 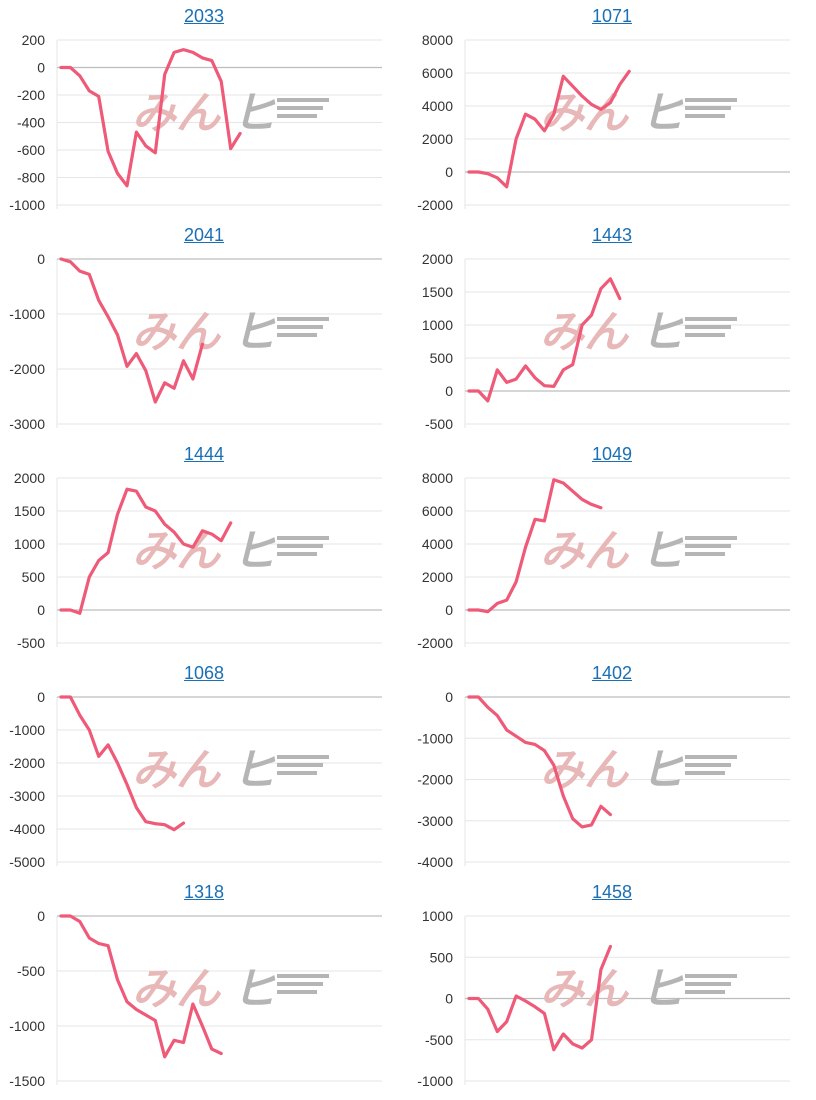 I want to click on y-tick-label: -800, so click(x=31, y=178).